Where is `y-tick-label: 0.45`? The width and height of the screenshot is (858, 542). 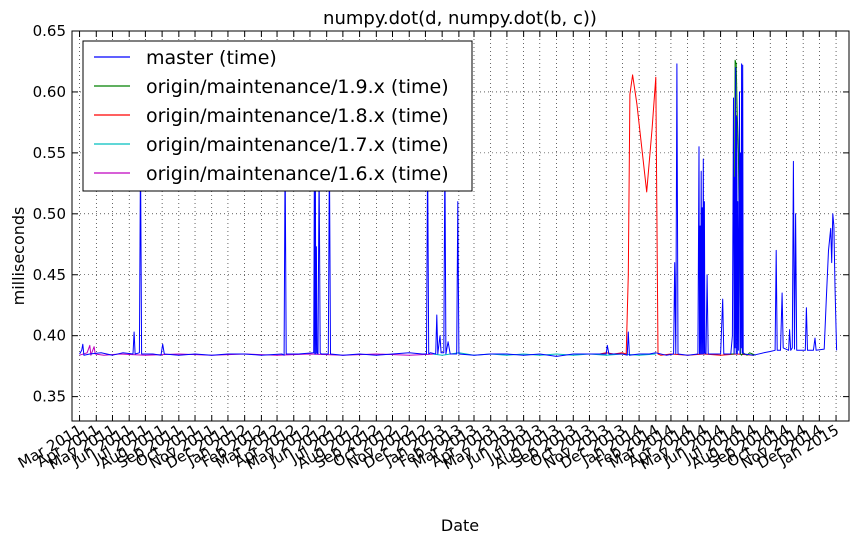 y-tick-label: 0.45 is located at coordinates (49, 275).